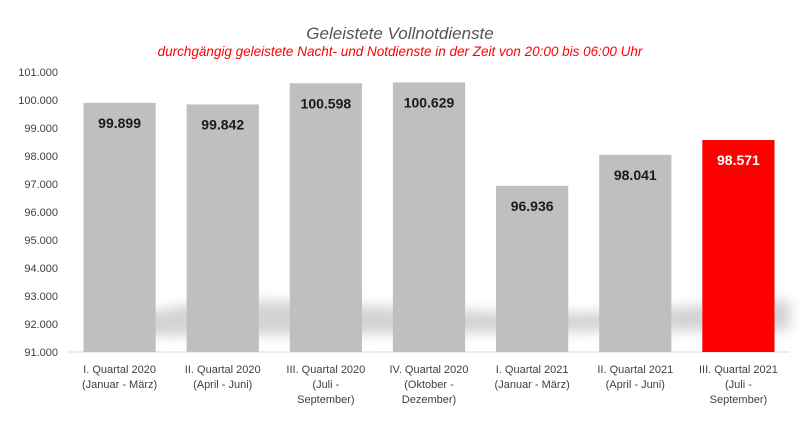 The height and width of the screenshot is (426, 800). Describe the element at coordinates (41, 353) in the screenshot. I see `y-tick-label: 91.000` at that location.